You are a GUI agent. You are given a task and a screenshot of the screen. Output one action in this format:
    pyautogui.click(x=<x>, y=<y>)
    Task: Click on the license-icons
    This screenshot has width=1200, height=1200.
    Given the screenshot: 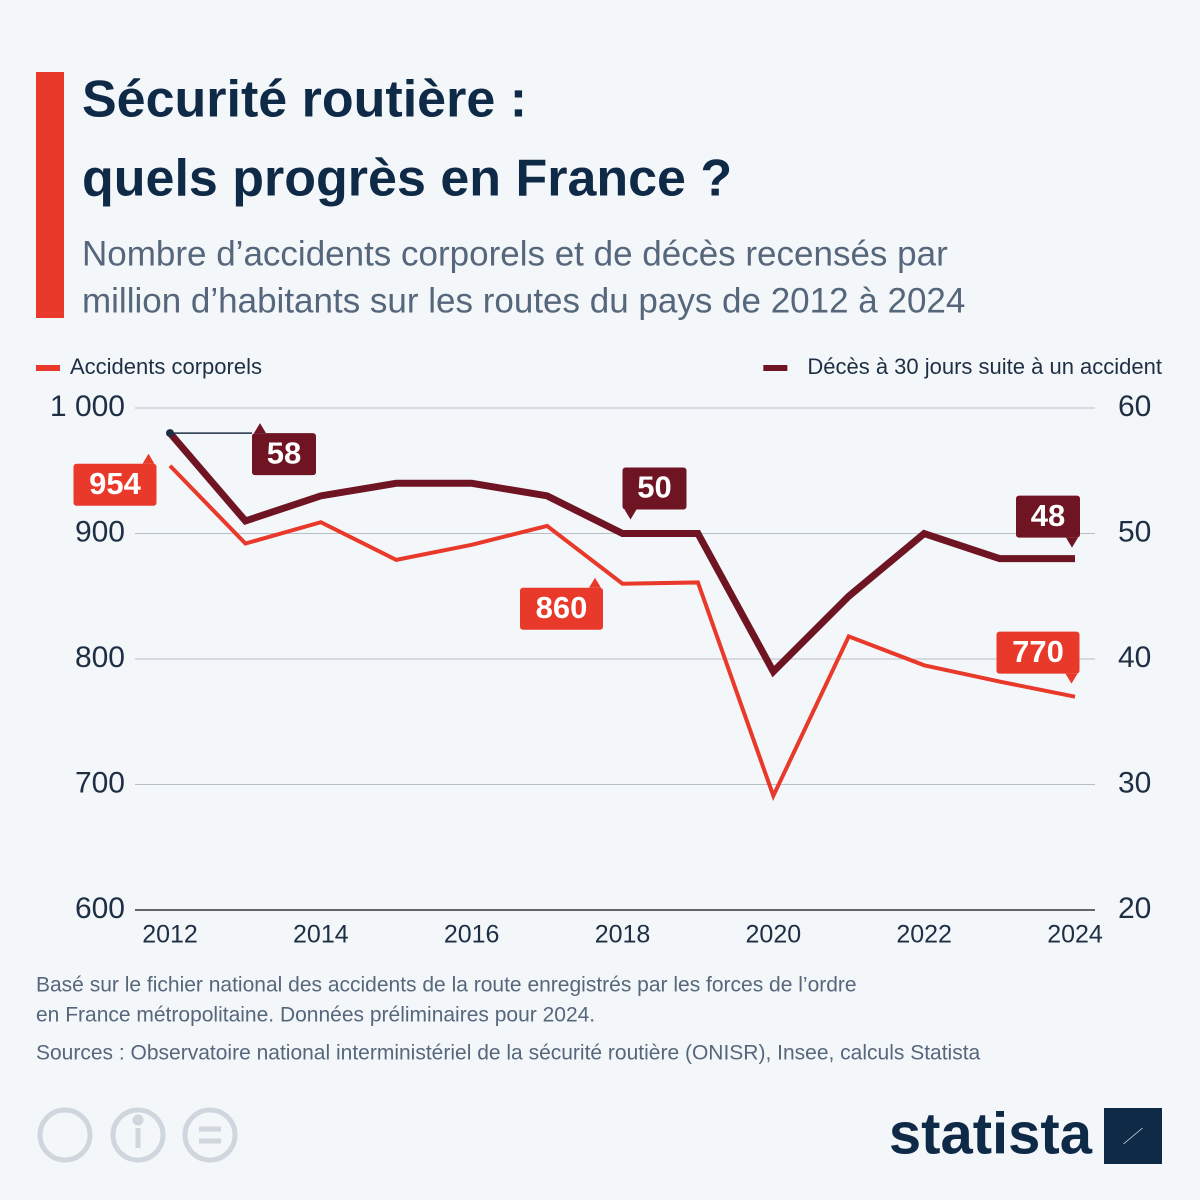 What is the action you would take?
    pyautogui.click(x=137, y=1135)
    